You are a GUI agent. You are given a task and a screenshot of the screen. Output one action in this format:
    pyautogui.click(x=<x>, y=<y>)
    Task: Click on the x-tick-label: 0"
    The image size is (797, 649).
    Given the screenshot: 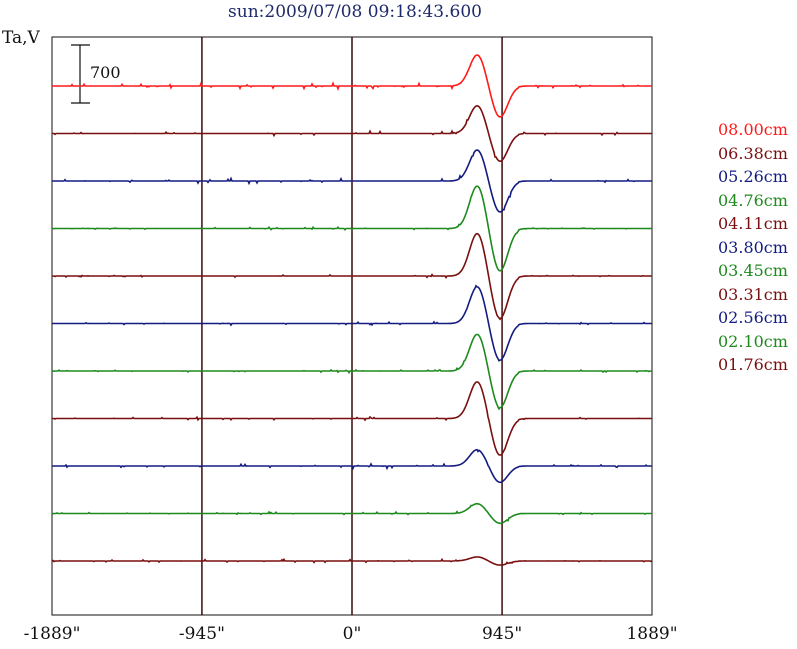 What is the action you would take?
    pyautogui.click(x=352, y=634)
    